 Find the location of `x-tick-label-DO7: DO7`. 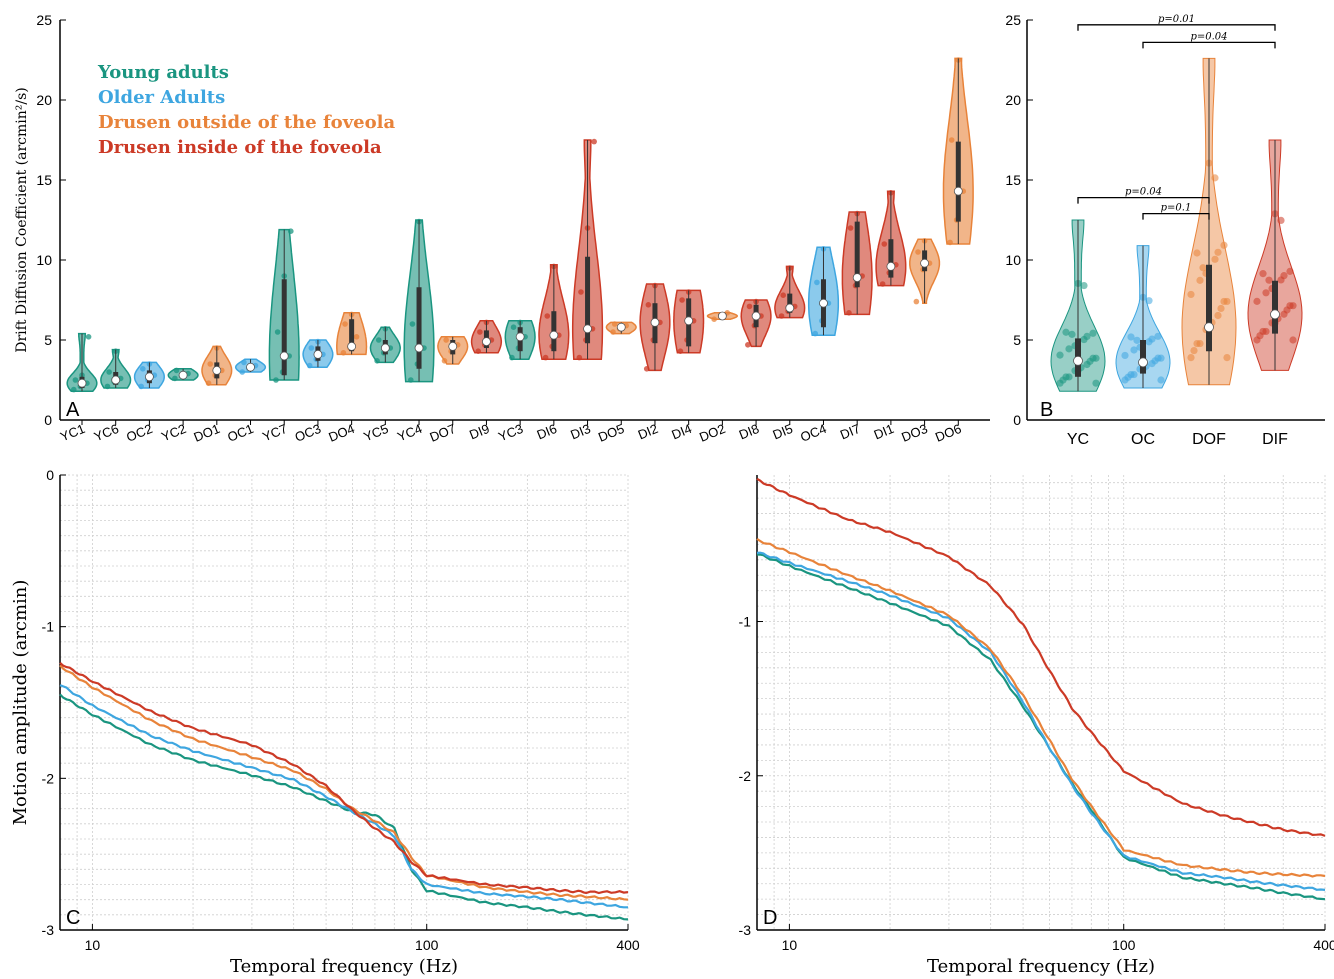

x-tick-label-DO7: DO7 is located at coordinates (442, 433).